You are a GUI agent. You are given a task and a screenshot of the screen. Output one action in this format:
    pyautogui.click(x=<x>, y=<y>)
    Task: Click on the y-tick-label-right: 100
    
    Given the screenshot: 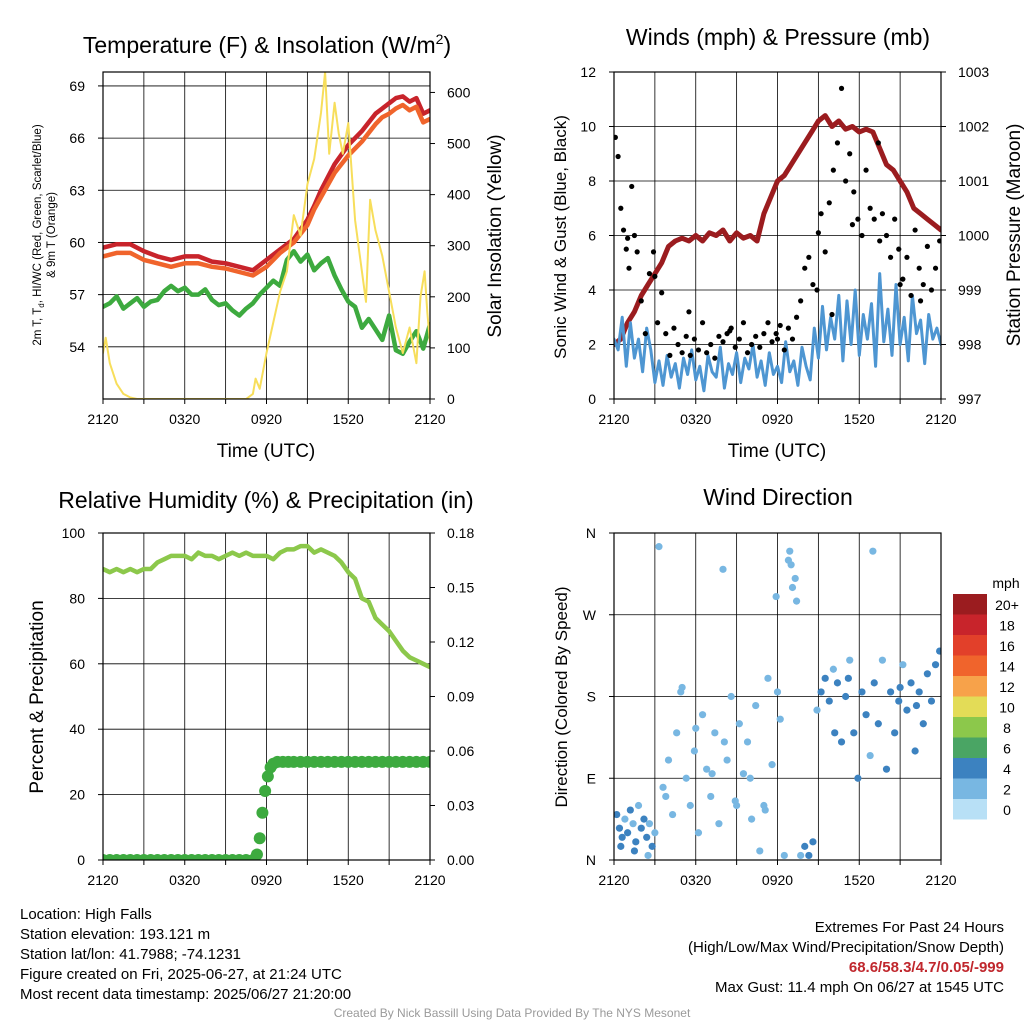 What is the action you would take?
    pyautogui.click(x=459, y=348)
    